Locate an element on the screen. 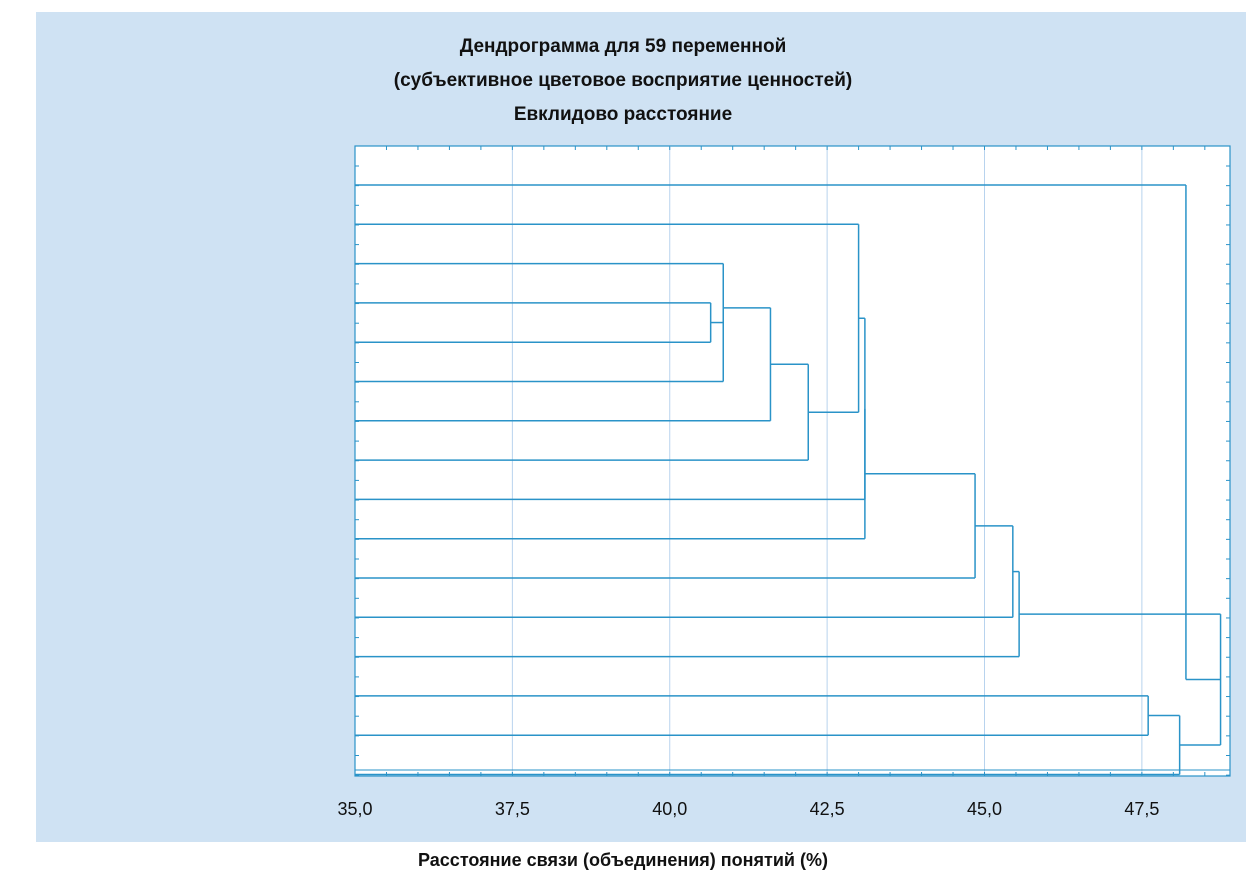 This screenshot has width=1246, height=879. chart-subtitle-distance: Евклидово расстояние is located at coordinates (623, 114).